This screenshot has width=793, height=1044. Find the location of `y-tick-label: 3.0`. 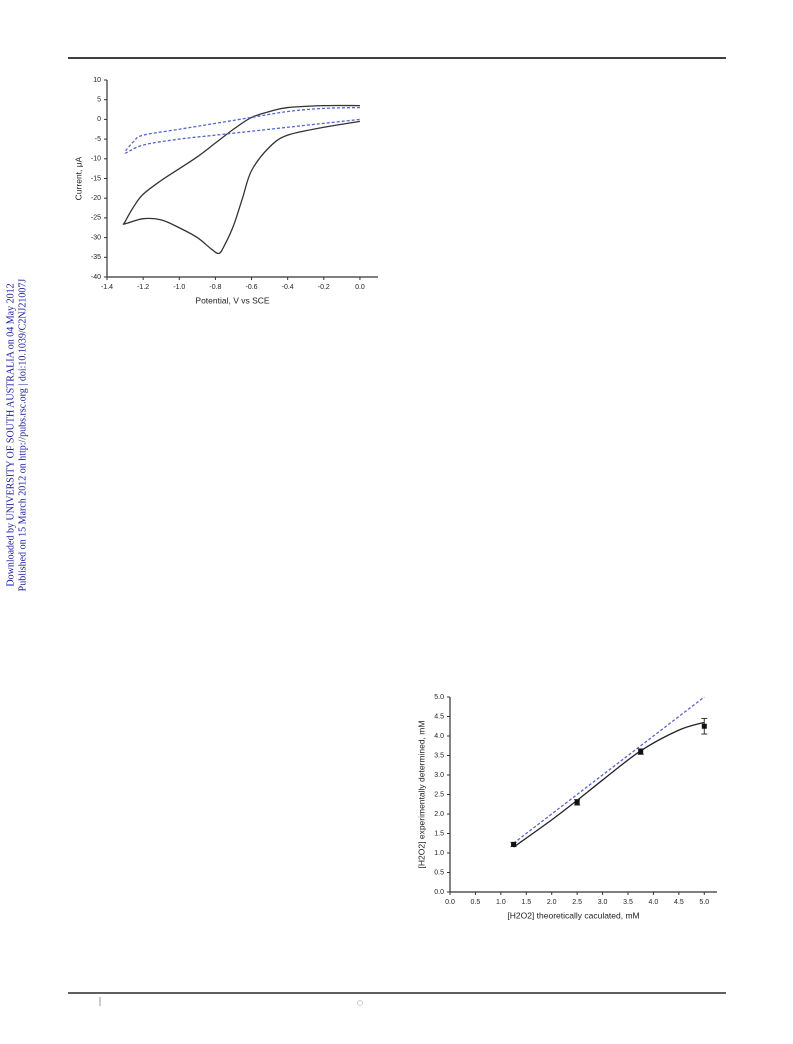

y-tick-label: 3.0 is located at coordinates (439, 775).